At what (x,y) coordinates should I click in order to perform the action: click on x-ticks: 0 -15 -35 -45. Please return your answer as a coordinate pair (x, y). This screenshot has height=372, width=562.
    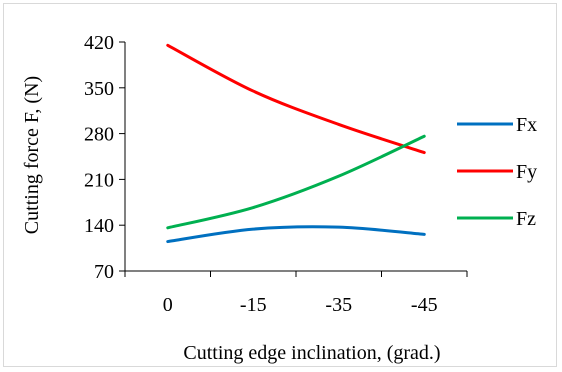
    Looking at the image, I should click on (296, 293).